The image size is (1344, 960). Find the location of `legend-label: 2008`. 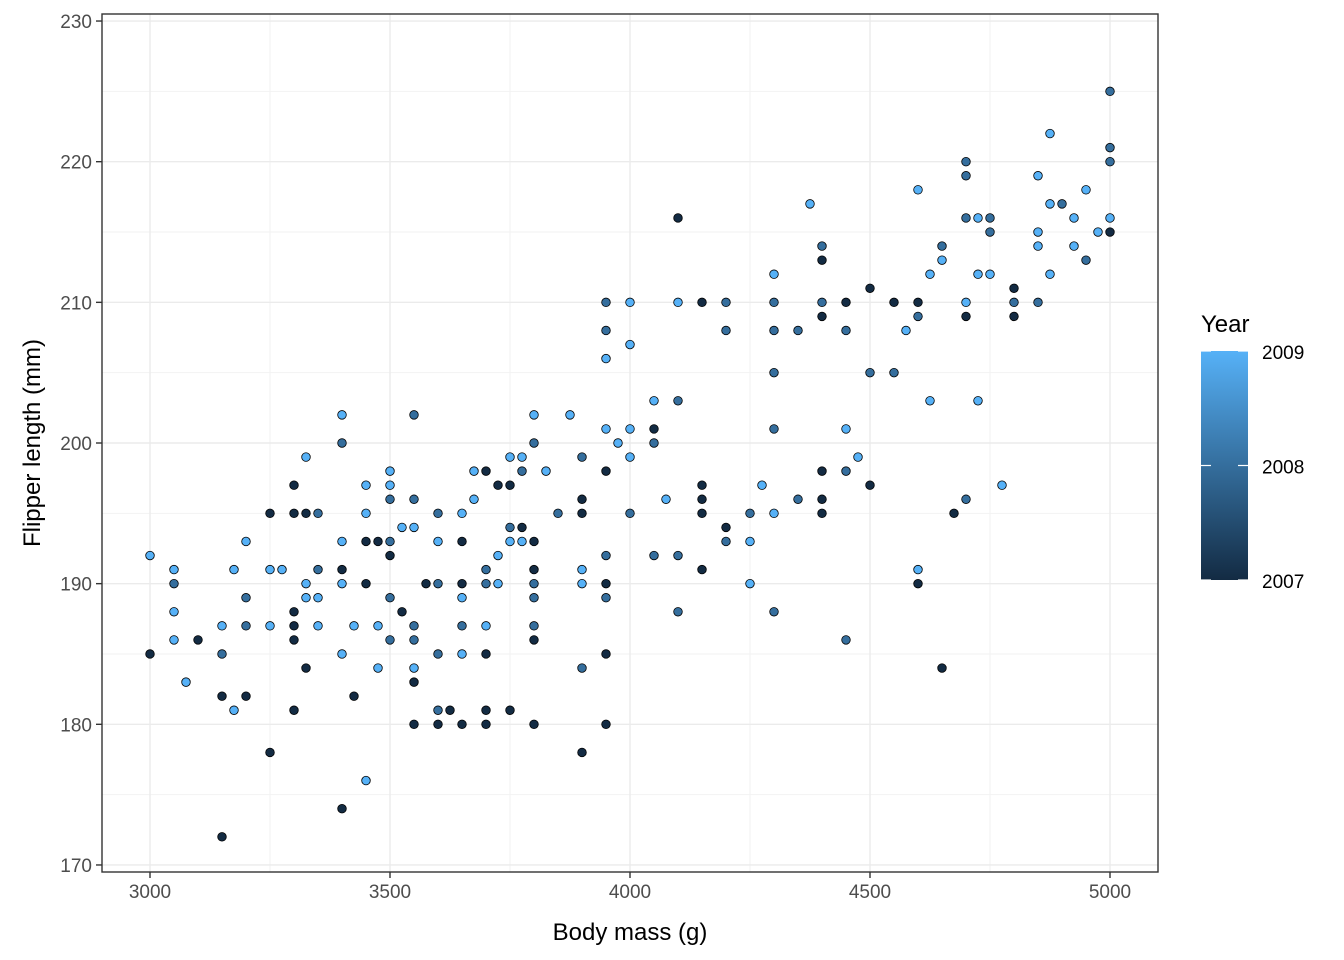

legend-label: 2008 is located at coordinates (1283, 468).